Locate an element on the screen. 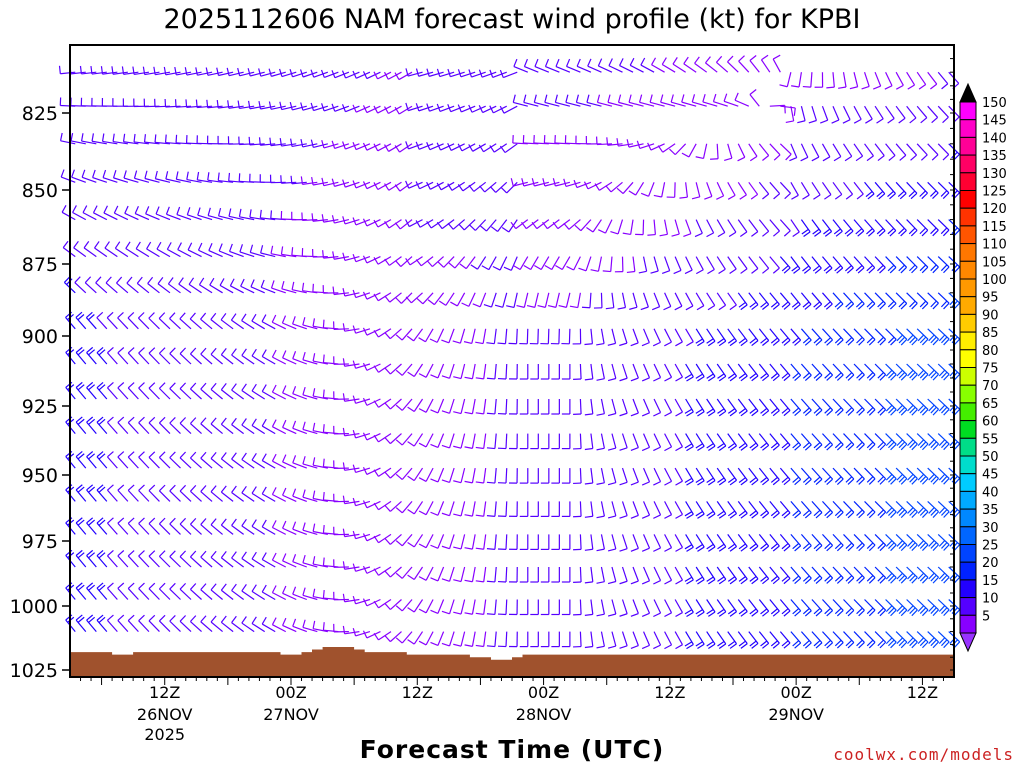 The image size is (1024, 768). colorbar-label: 25 is located at coordinates (990, 546).